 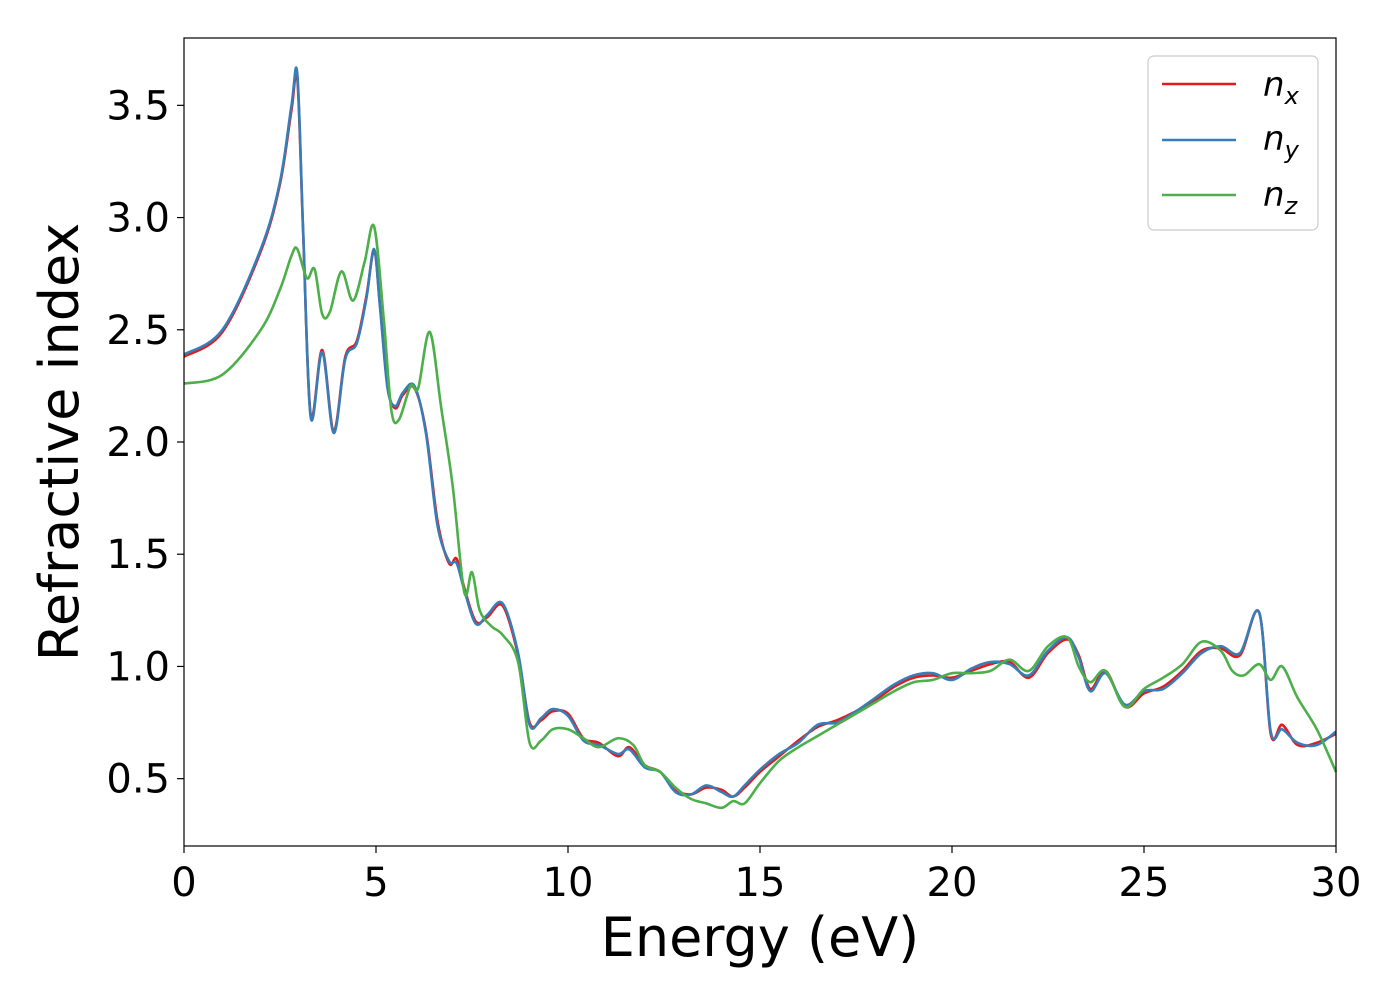 What do you see at coordinates (760, 883) in the screenshot?
I see `x-tick-label: 15` at bounding box center [760, 883].